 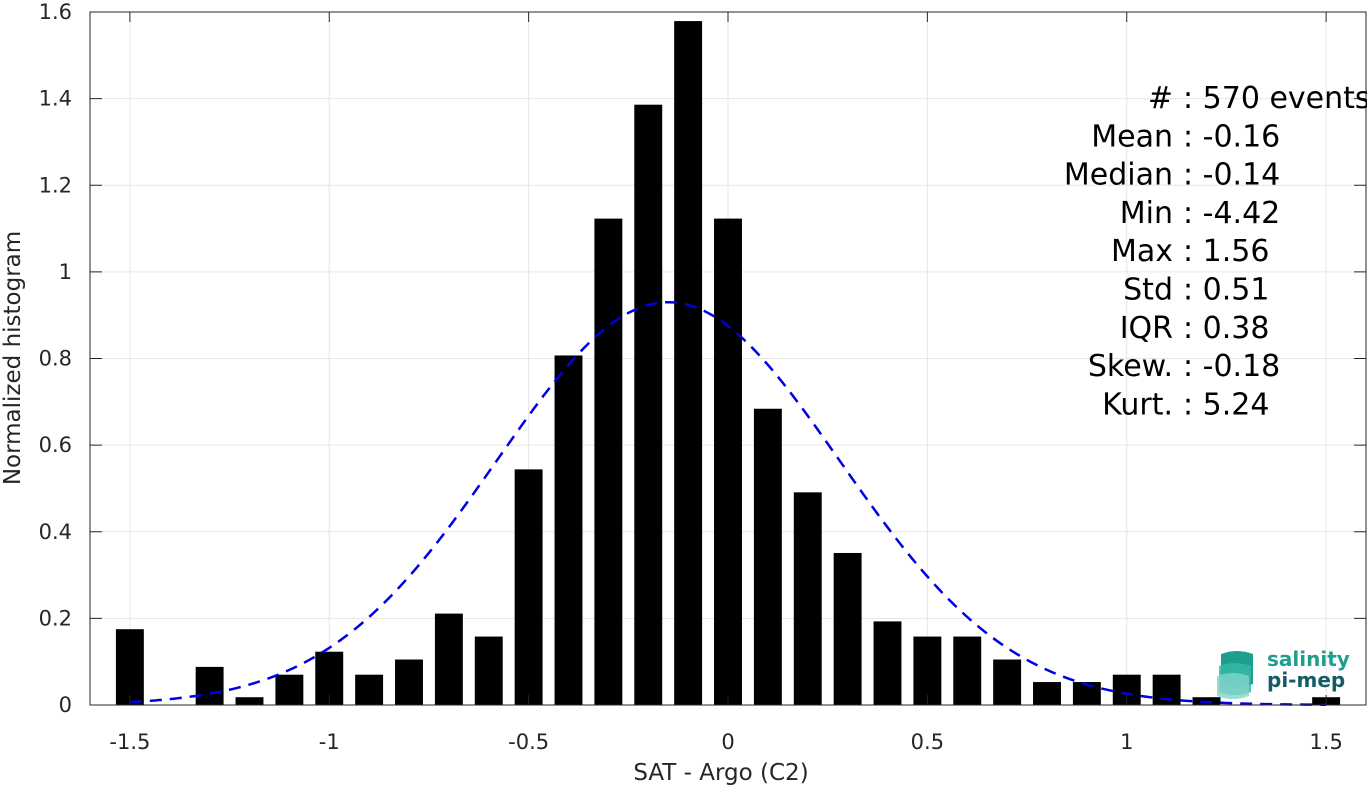 I want to click on y-tick-label: 0, so click(x=65, y=705).